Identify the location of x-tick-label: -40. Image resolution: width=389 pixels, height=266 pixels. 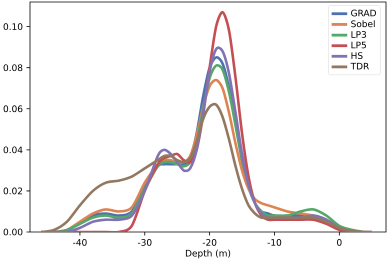
(80, 242).